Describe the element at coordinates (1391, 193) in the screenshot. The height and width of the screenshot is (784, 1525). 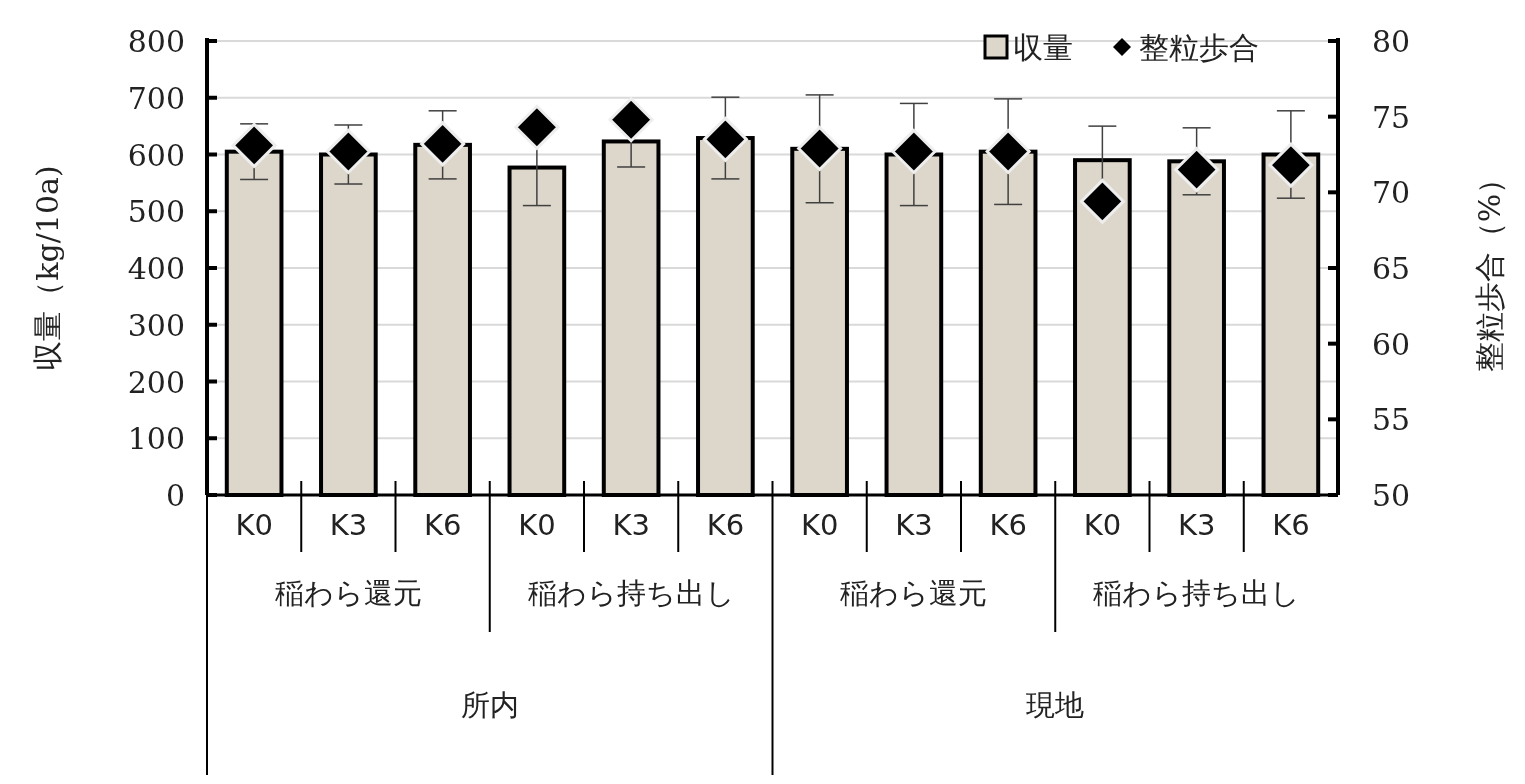
I see `y2-tick-label: 70` at that location.